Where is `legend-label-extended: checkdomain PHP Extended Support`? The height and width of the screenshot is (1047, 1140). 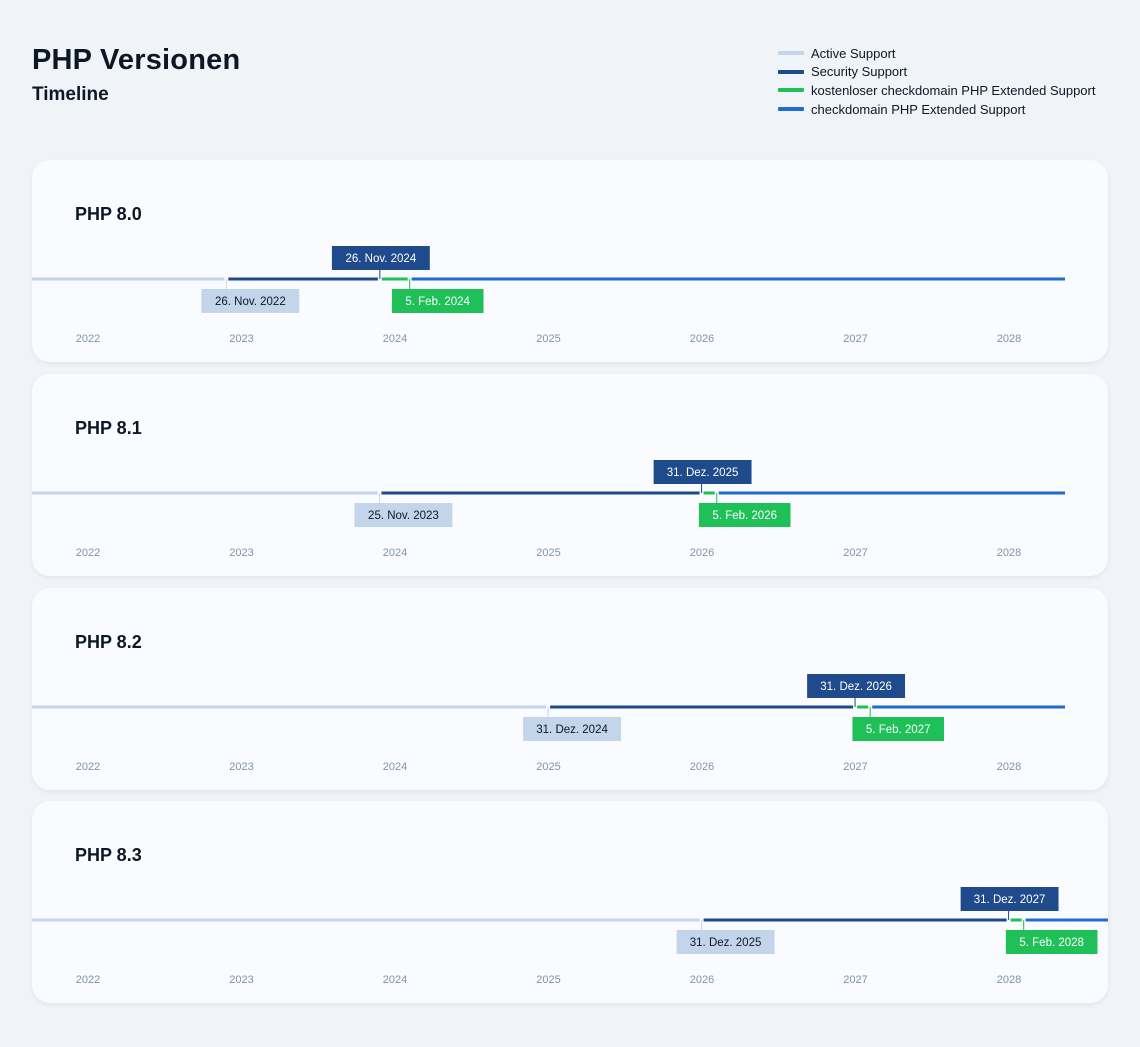 legend-label-extended: checkdomain PHP Extended Support is located at coordinates (918, 109).